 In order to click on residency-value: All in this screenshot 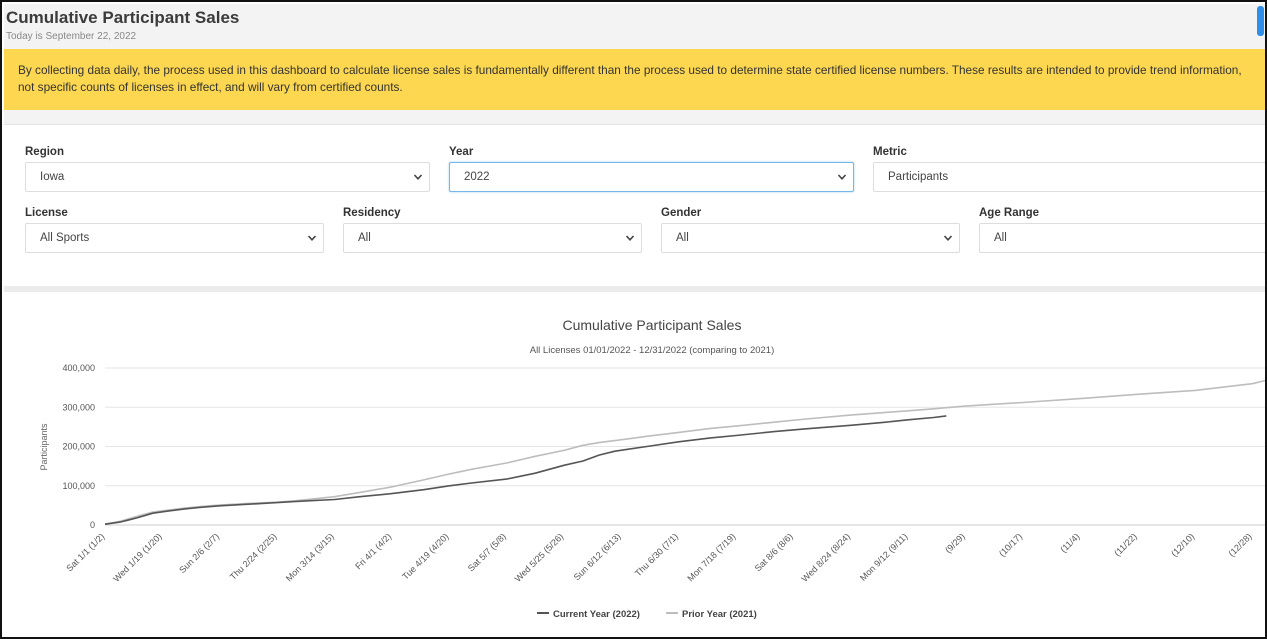, I will do `click(364, 238)`.